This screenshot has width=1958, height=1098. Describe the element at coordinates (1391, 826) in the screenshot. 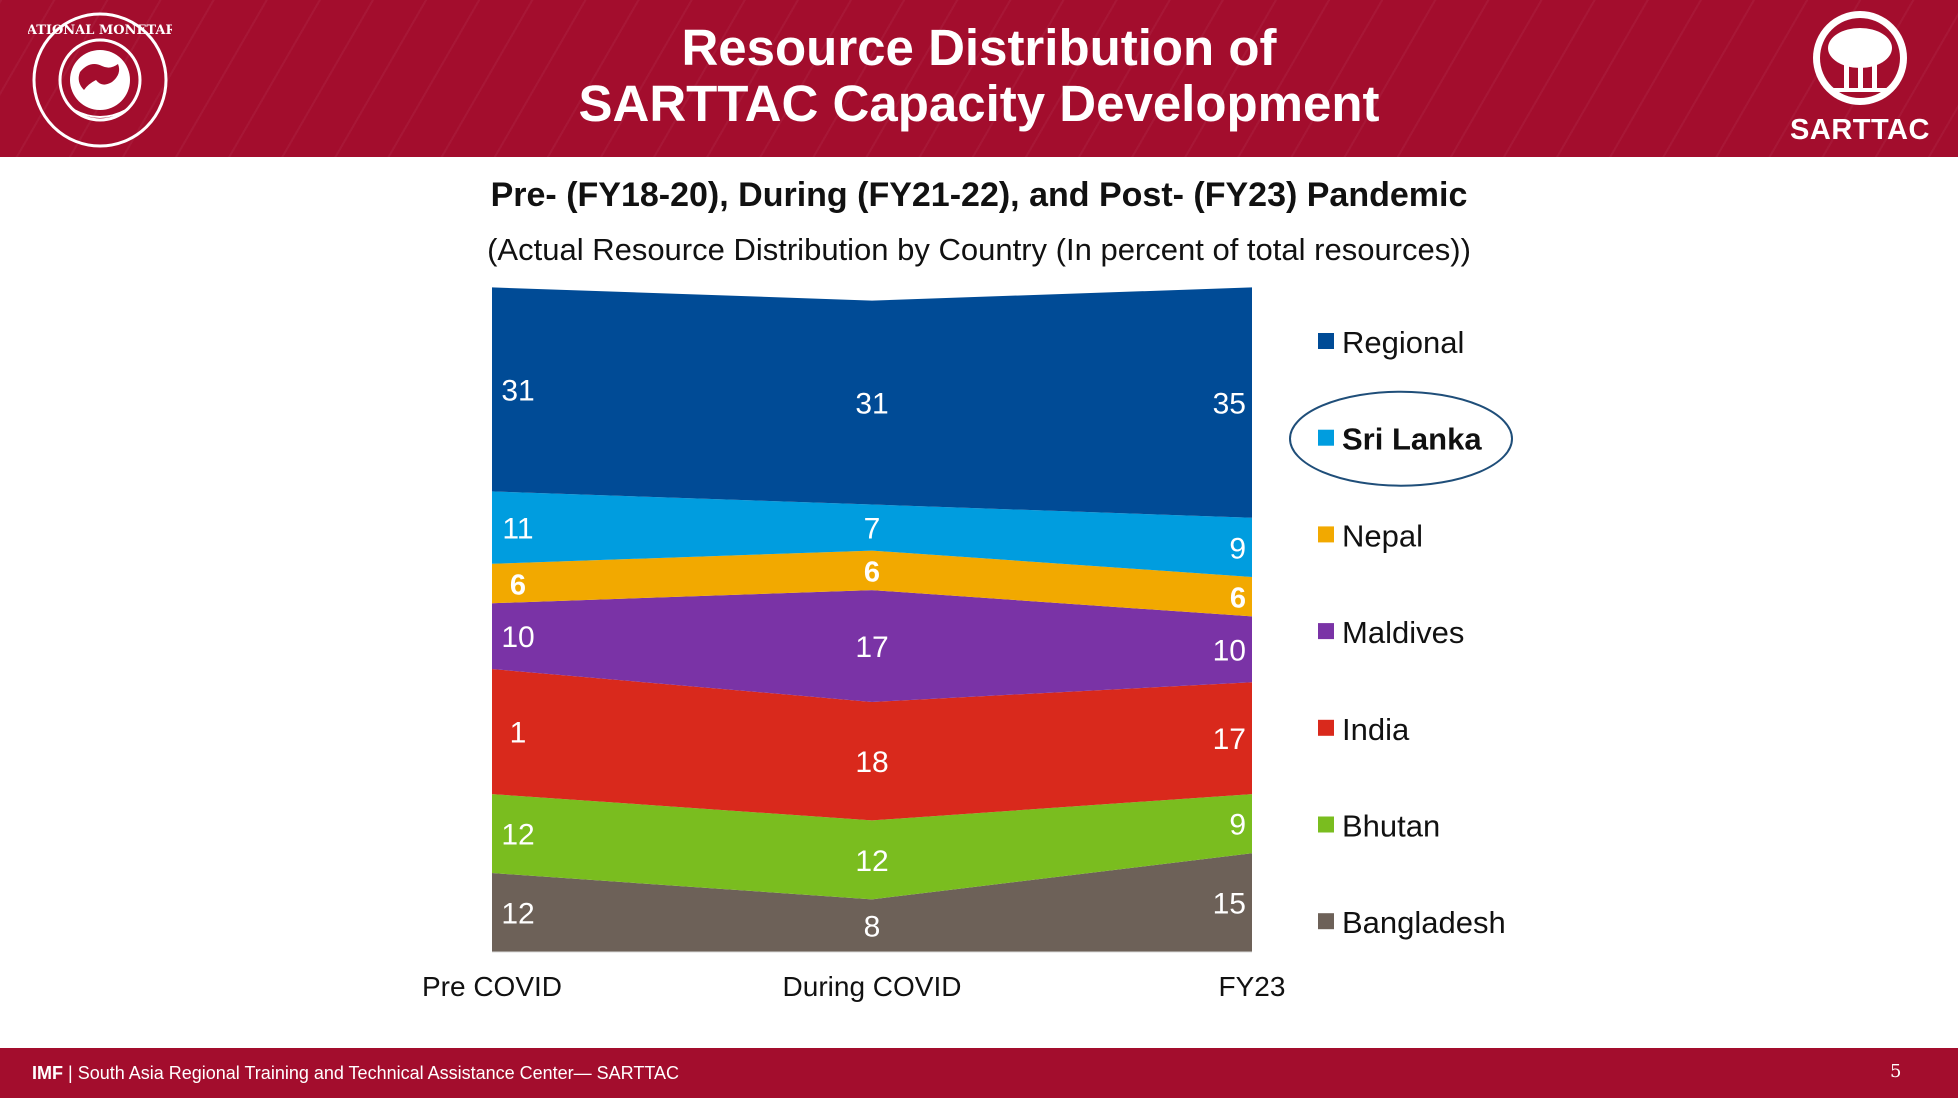

I see `legend-label-bhutan: Bhutan` at that location.